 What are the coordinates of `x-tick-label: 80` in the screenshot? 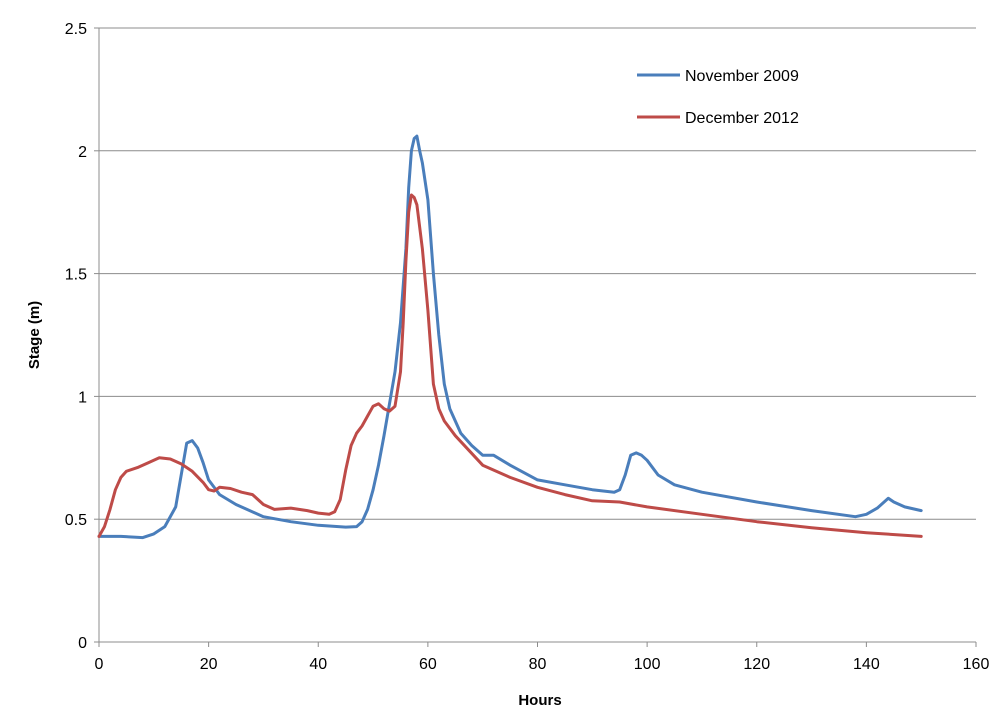 It's located at (538, 664).